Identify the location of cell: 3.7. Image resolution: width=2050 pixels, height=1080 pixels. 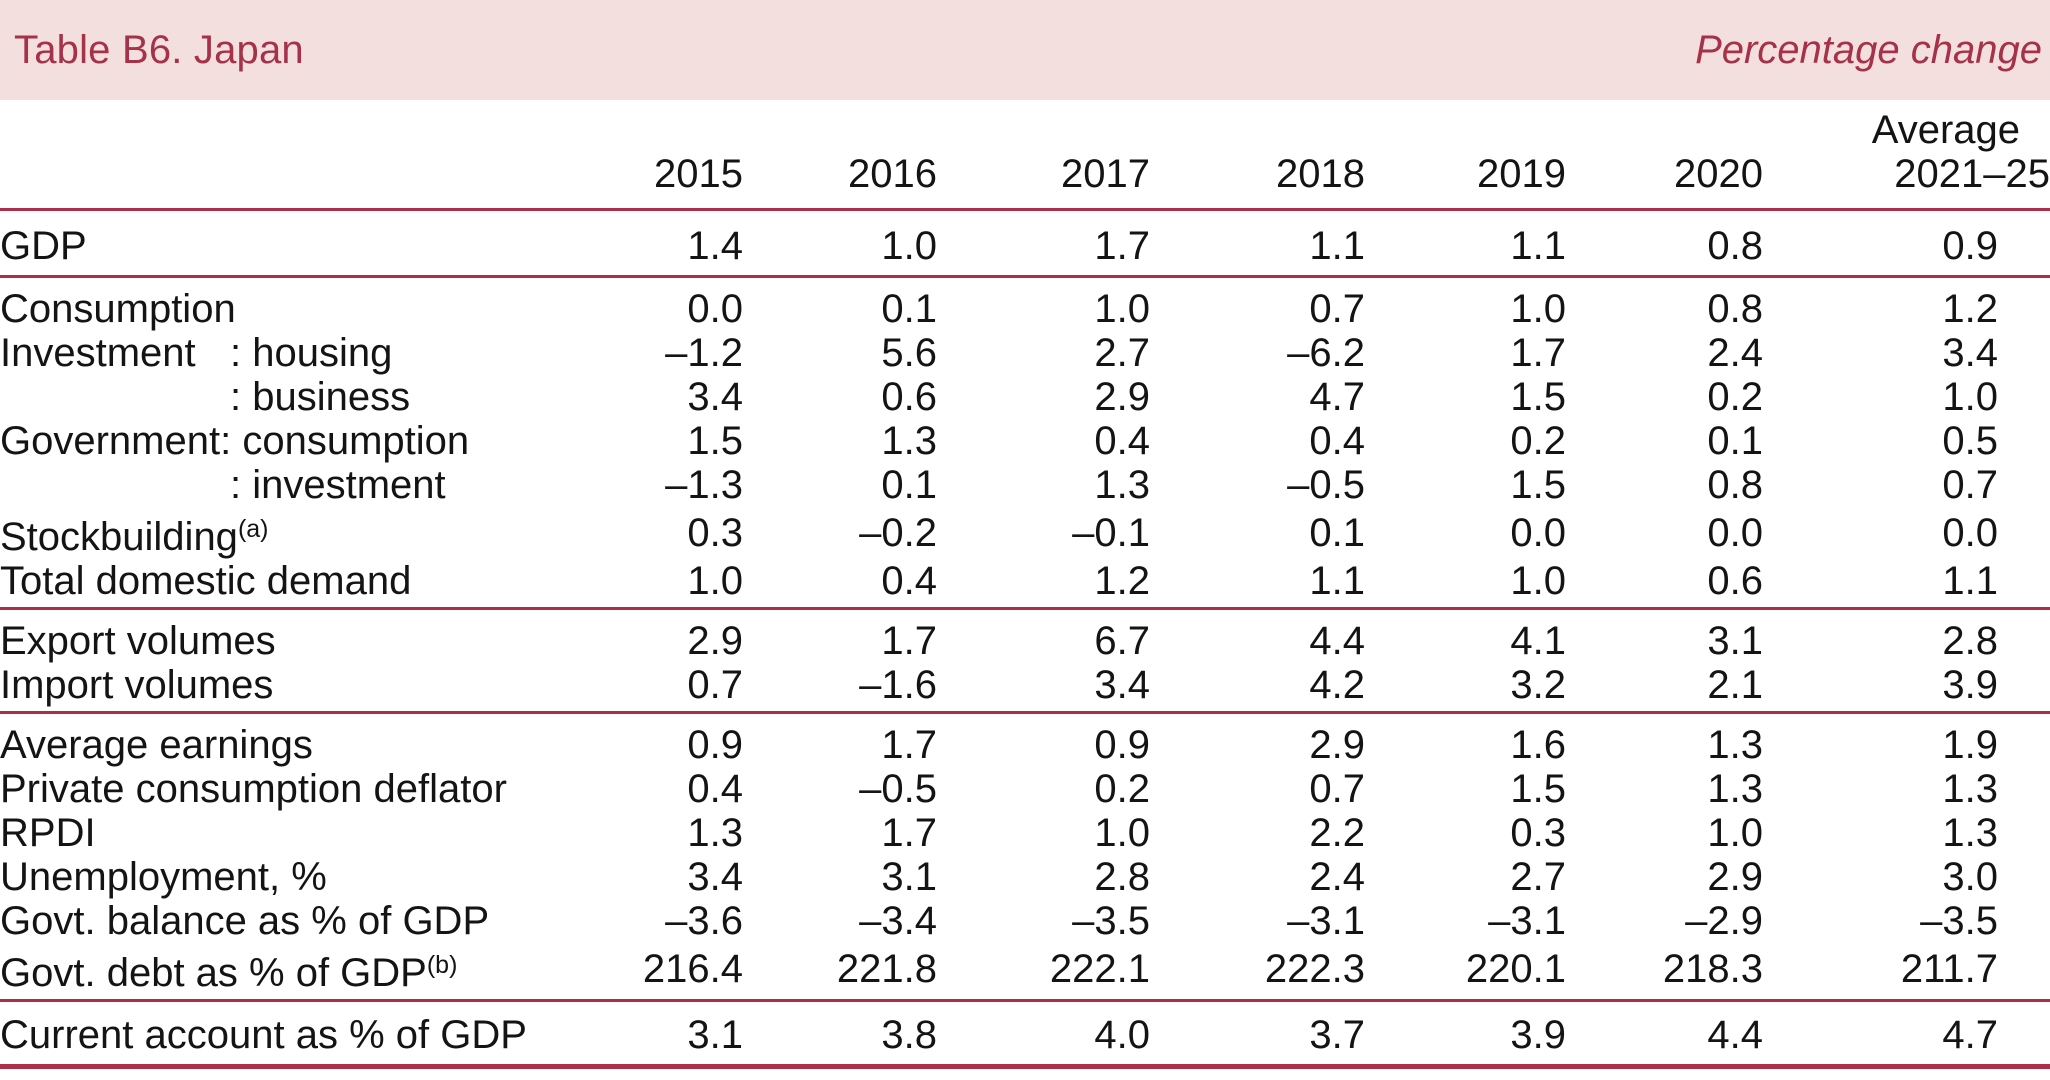
(1337, 1035).